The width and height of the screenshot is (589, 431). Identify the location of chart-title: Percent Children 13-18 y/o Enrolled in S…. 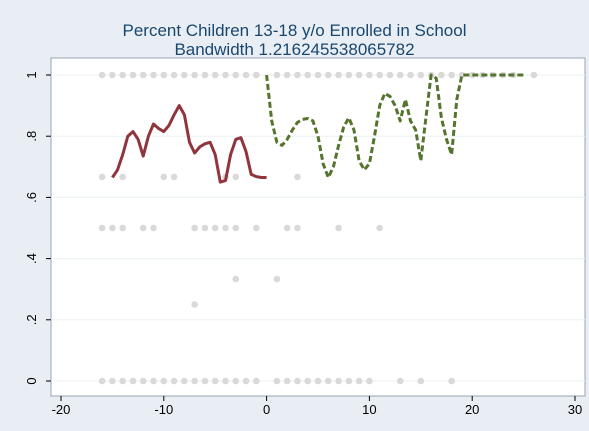
(294, 30).